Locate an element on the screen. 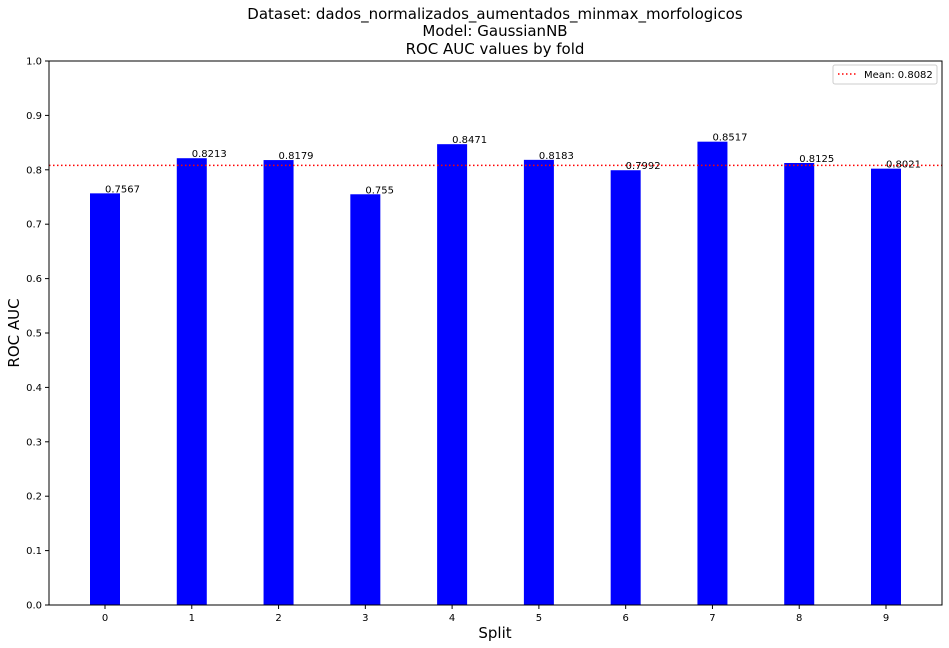 This screenshot has height=648, width=949. bar-value-label-3: 0.755 is located at coordinates (379, 190).